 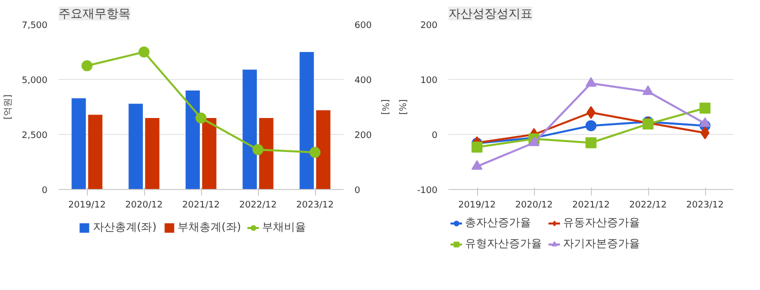 What do you see at coordinates (429, 26) in the screenshot?
I see `y-tick-label: 200` at bounding box center [429, 26].